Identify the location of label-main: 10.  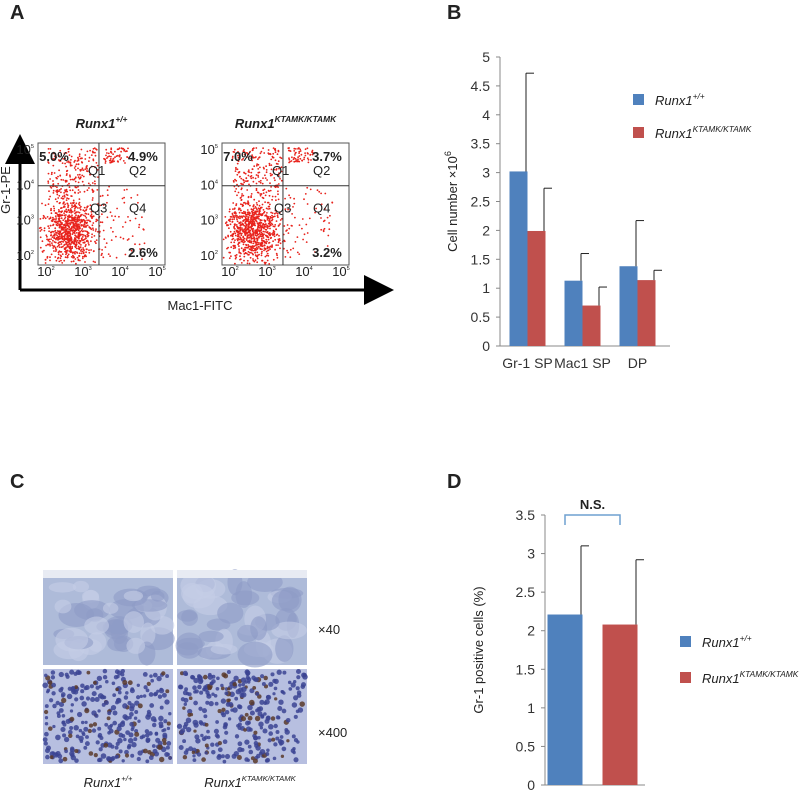
(207, 220).